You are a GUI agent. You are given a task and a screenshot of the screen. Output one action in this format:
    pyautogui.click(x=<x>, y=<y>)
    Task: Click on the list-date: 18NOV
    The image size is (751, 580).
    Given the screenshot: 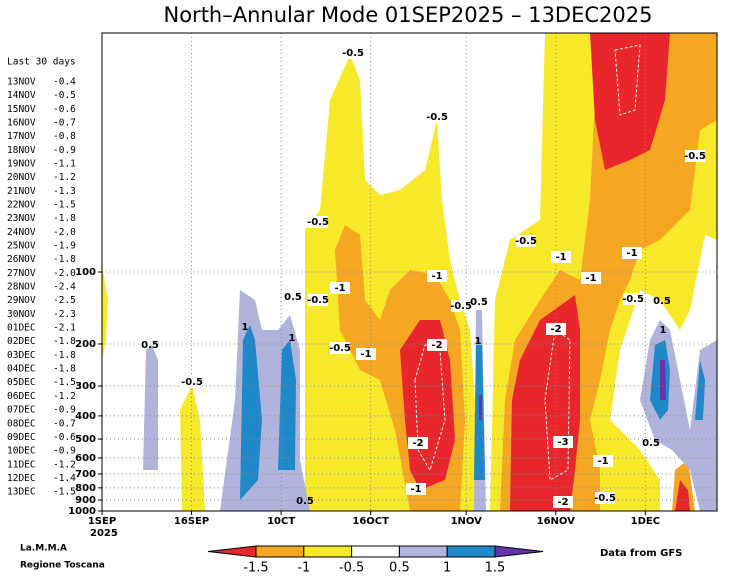 What is the action you would take?
    pyautogui.click(x=21, y=150)
    